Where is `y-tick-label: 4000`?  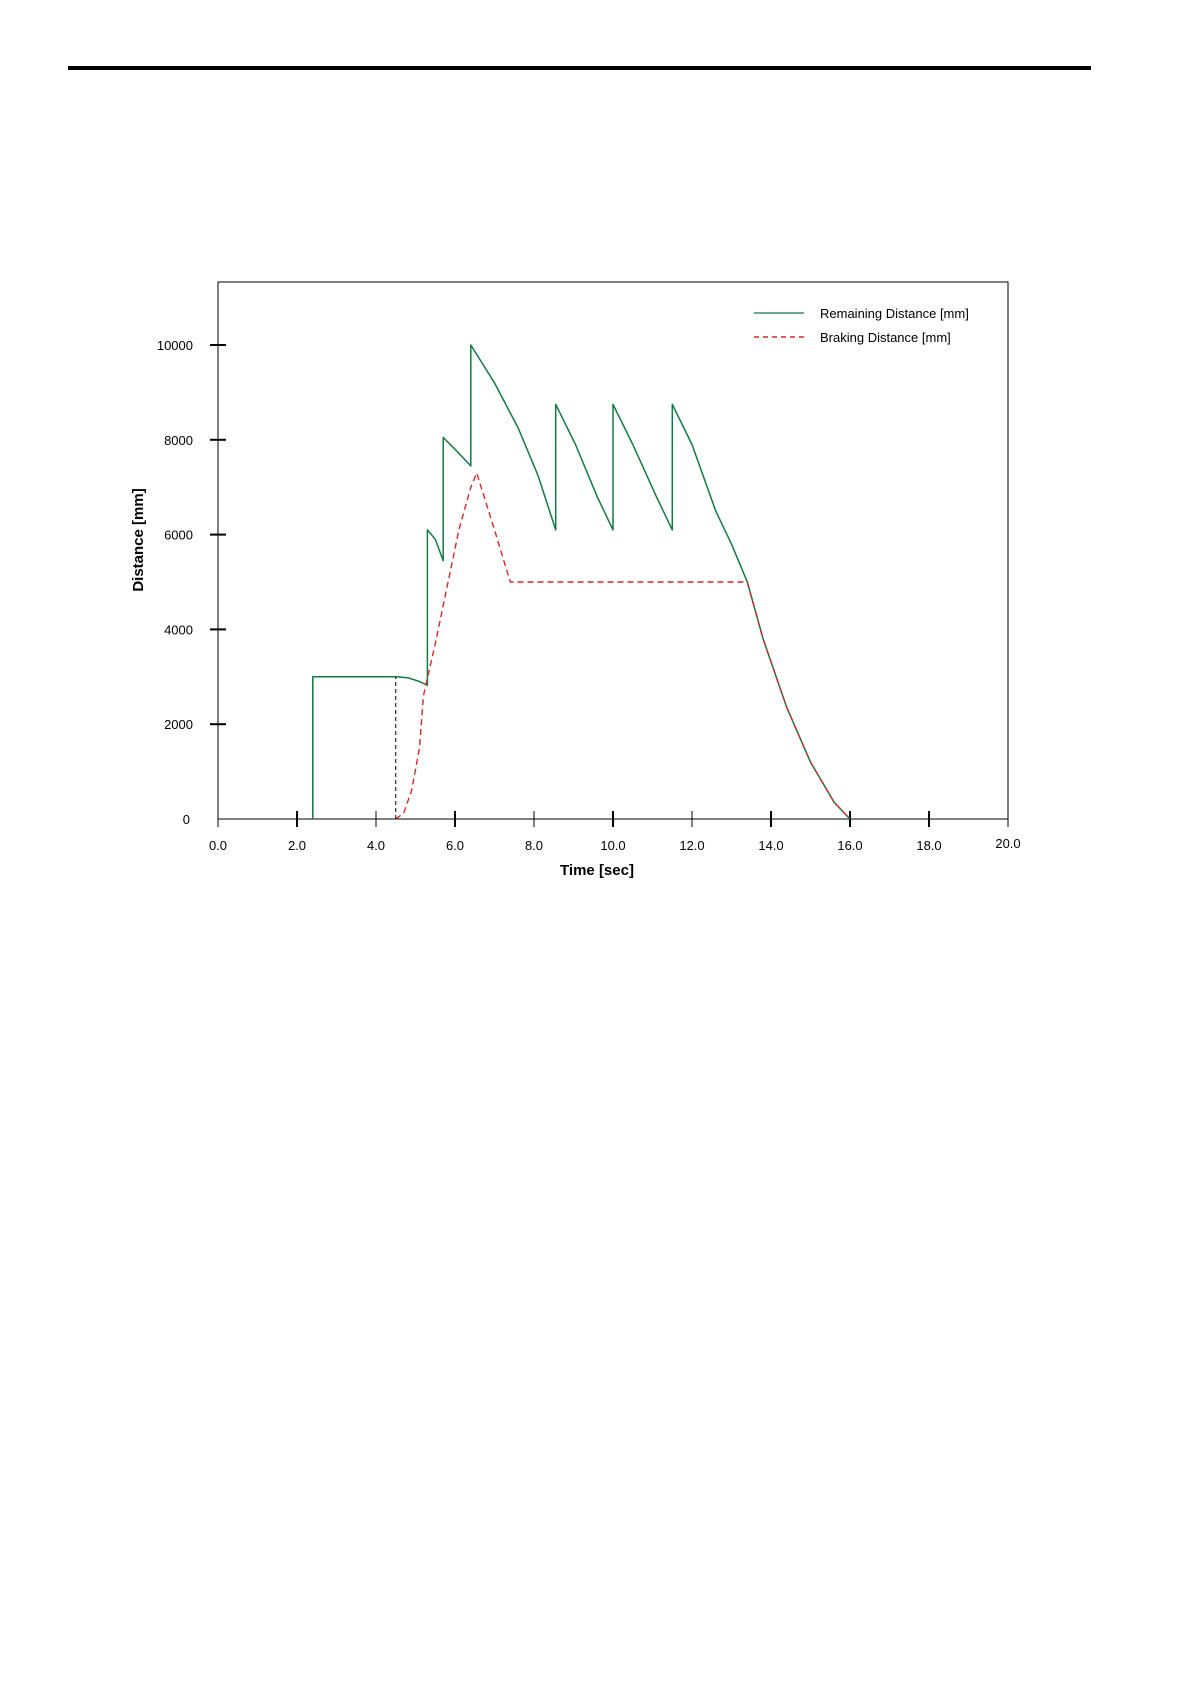
y-tick-label: 4000 is located at coordinates (178, 629).